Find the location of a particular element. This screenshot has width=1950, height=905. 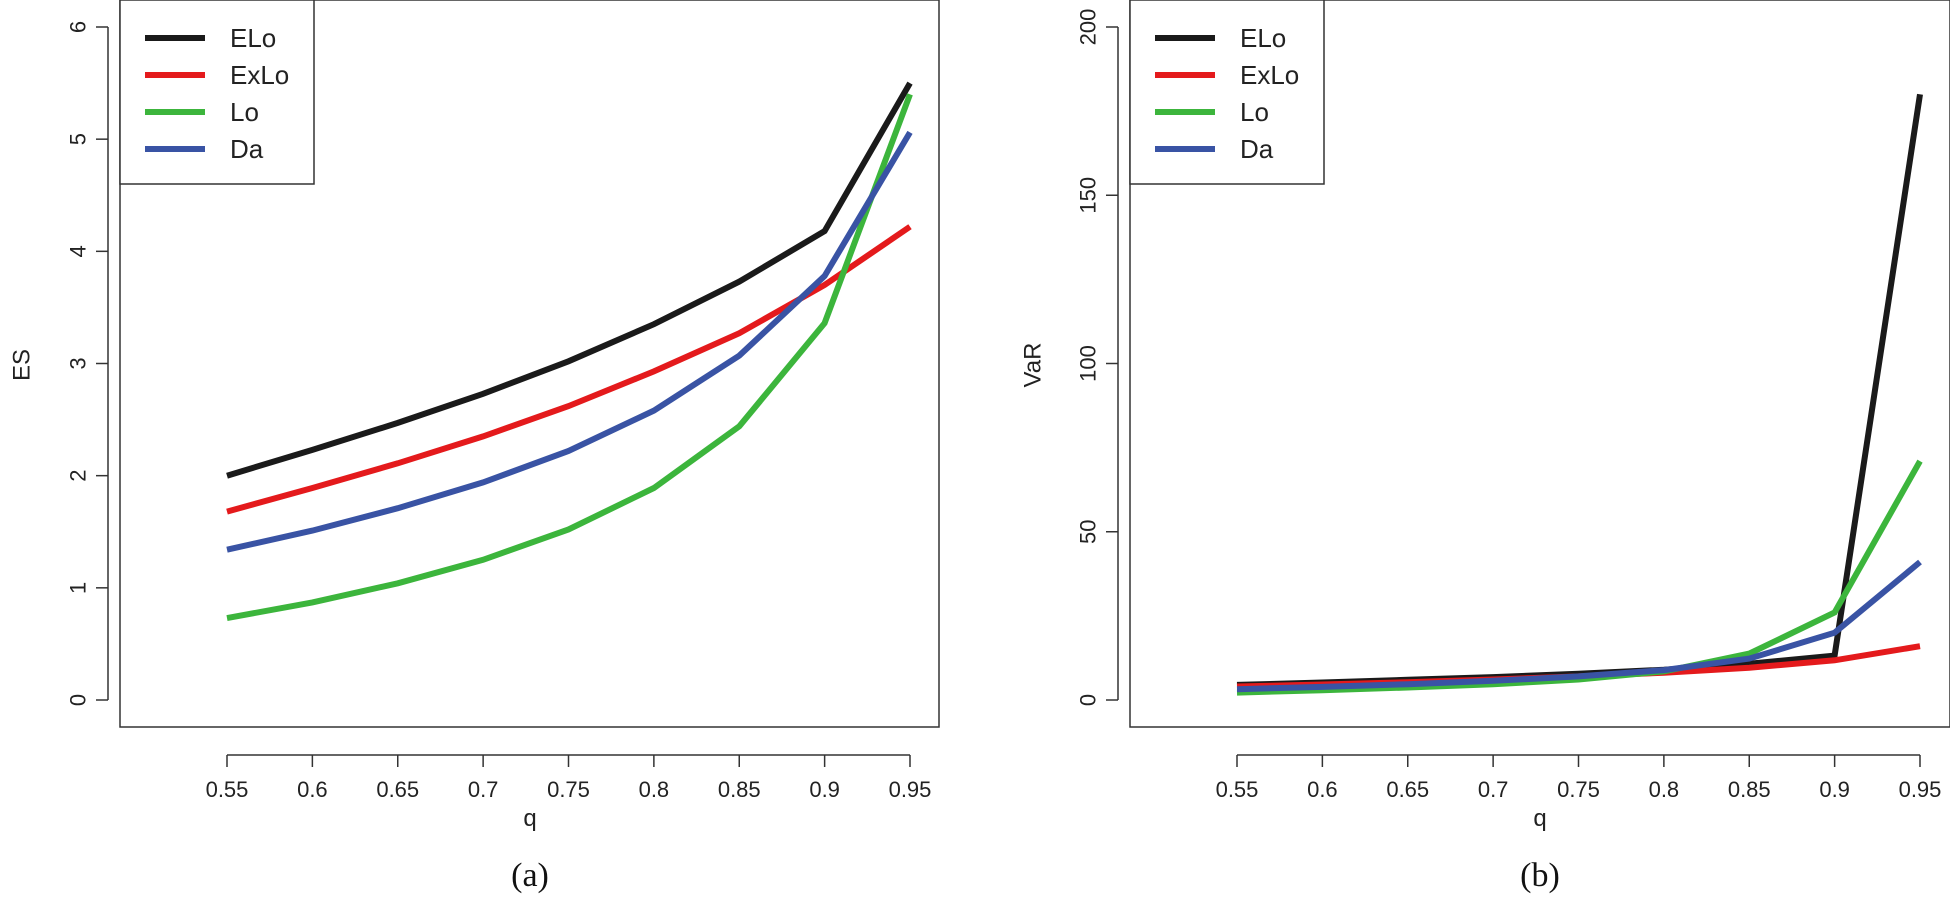

y-tick-label: 100 is located at coordinates (1088, 363).